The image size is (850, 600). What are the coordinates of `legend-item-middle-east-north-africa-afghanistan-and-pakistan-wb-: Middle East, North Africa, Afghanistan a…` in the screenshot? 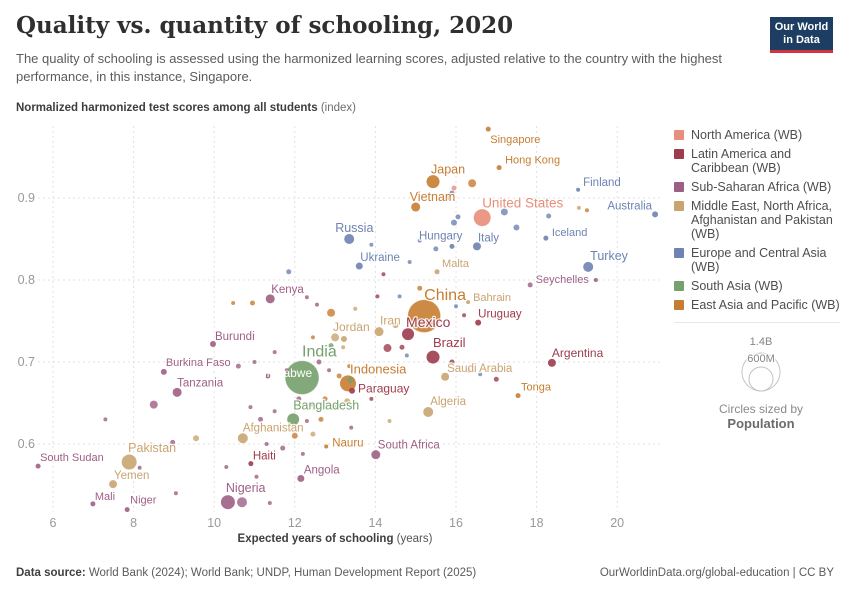 It's located at (761, 220).